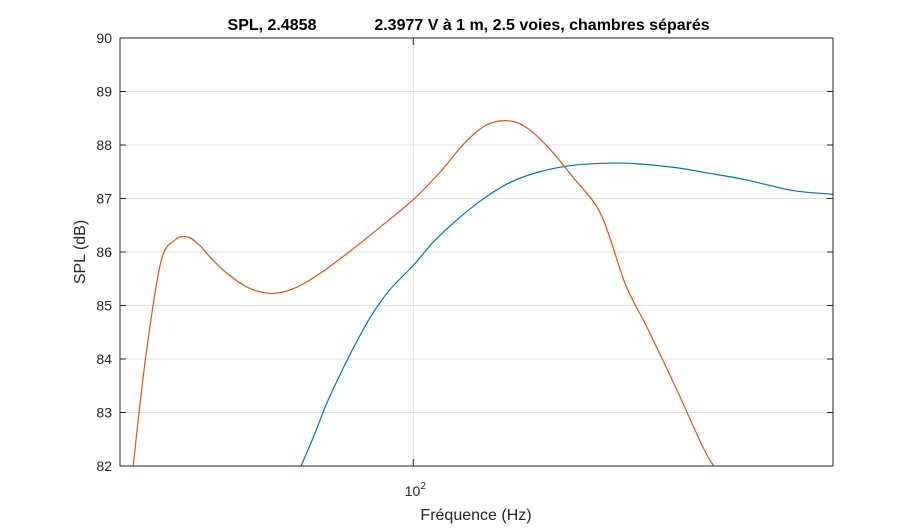 This screenshot has width=920, height=530. Describe the element at coordinates (104, 199) in the screenshot. I see `y-tick-label: 87` at that location.